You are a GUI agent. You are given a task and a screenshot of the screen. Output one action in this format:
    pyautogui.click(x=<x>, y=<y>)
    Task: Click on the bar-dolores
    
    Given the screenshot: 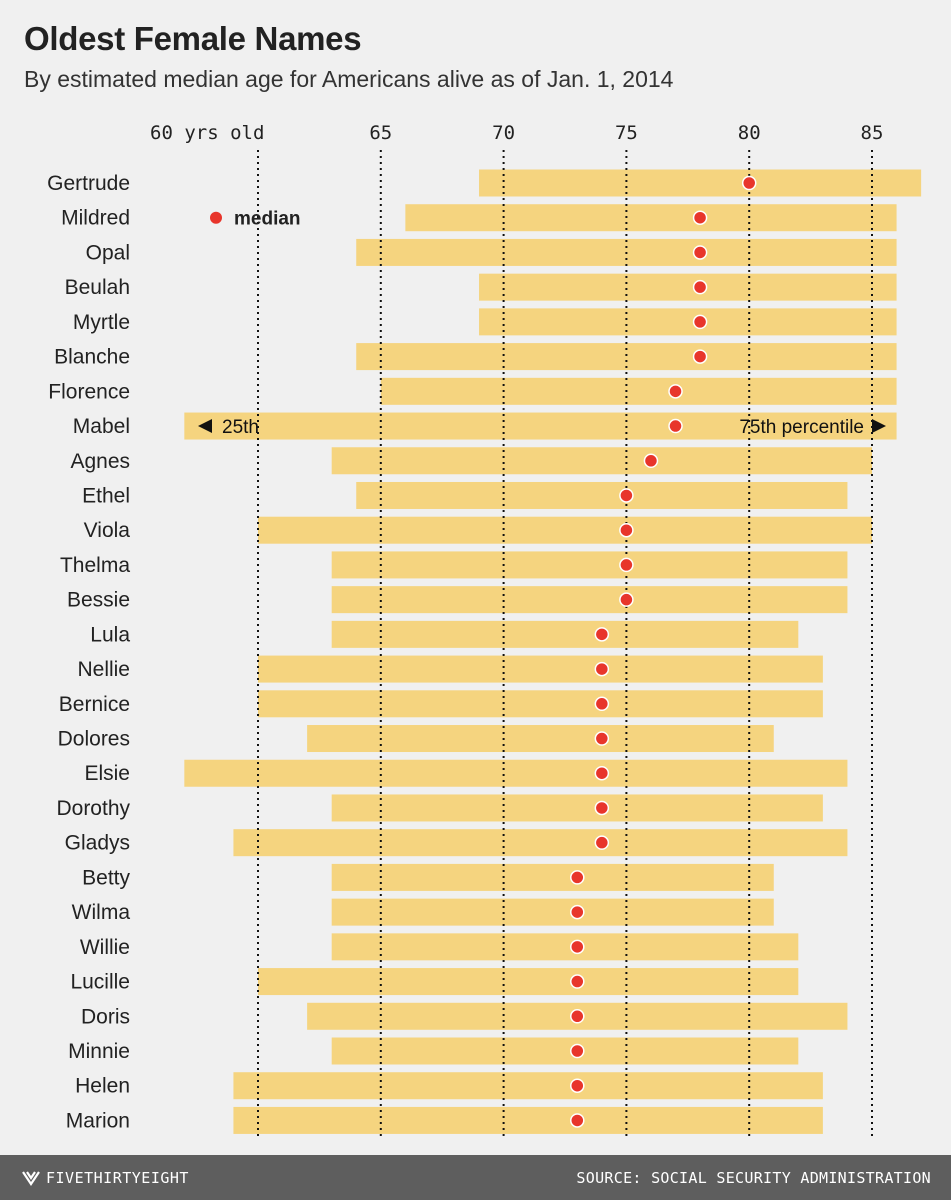 What is the action you would take?
    pyautogui.click(x=540, y=739)
    